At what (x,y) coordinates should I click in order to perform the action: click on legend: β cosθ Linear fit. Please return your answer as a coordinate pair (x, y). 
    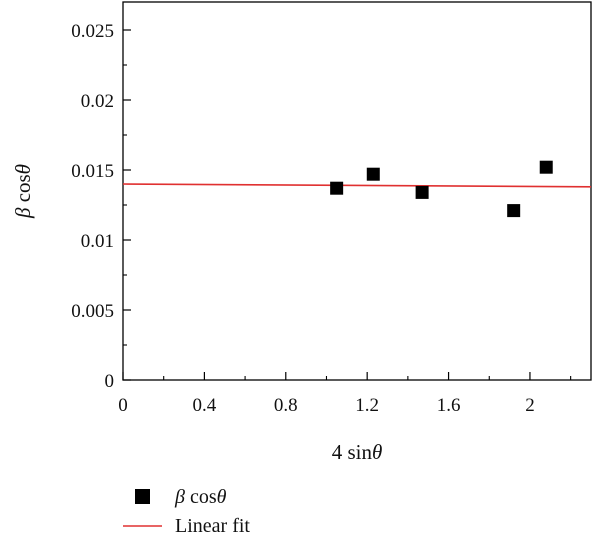
    Looking at the image, I should click on (186, 511).